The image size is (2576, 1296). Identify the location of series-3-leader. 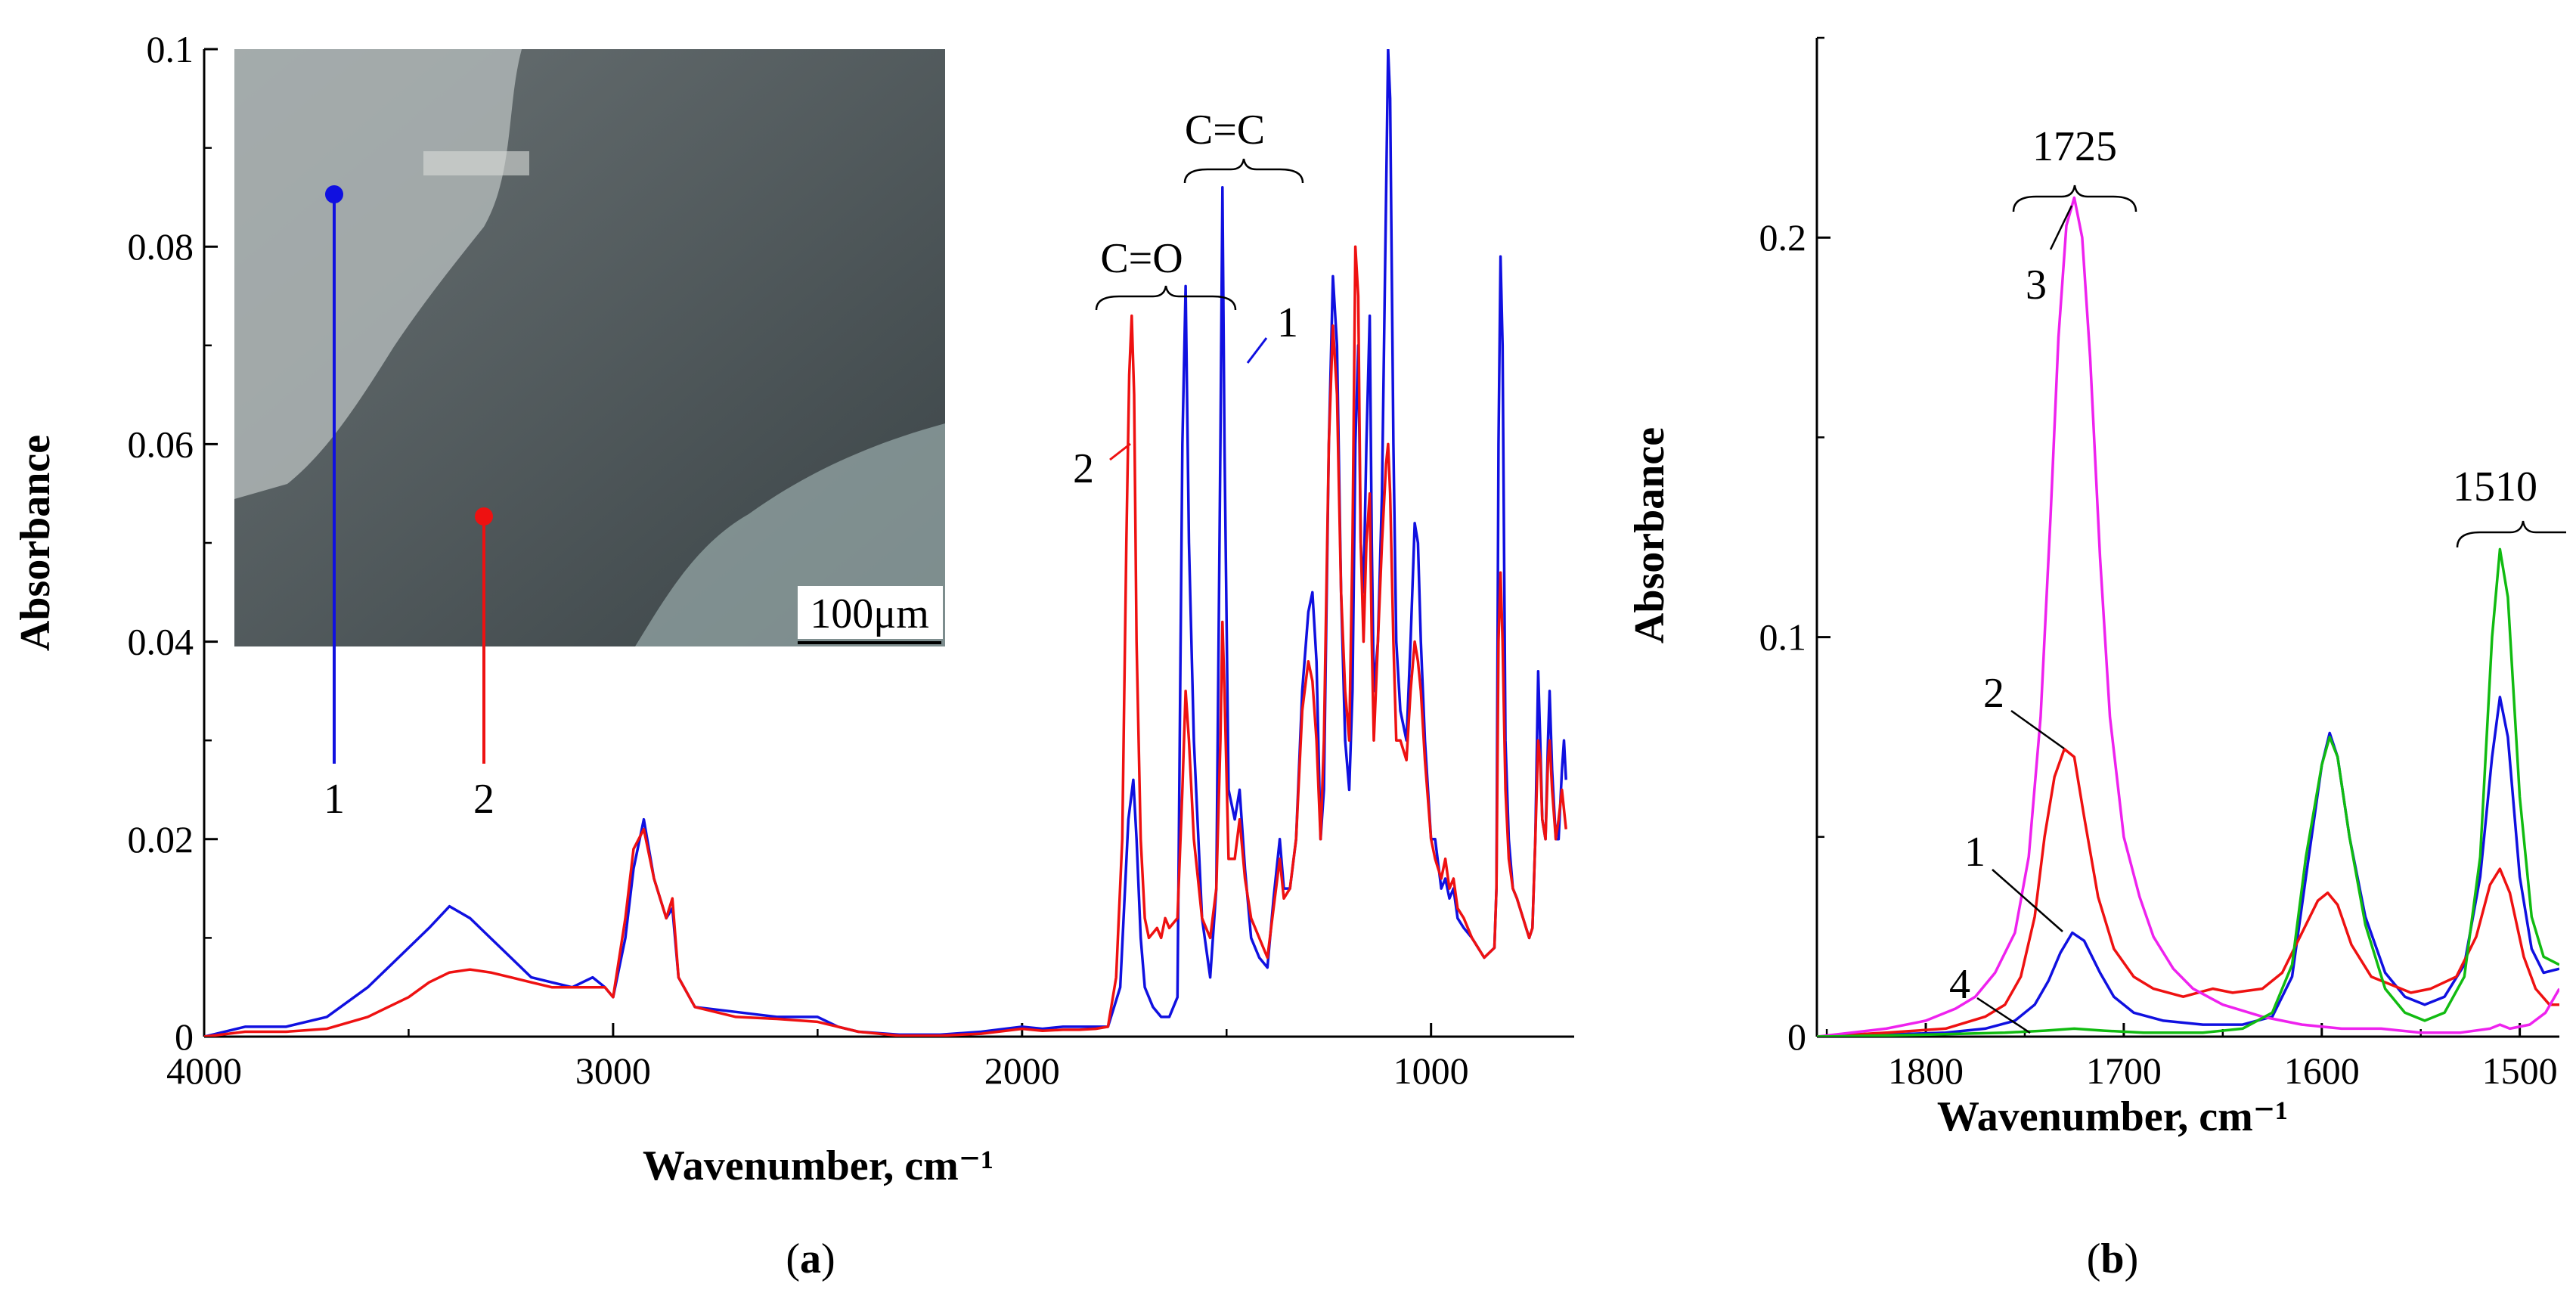
(2061, 227).